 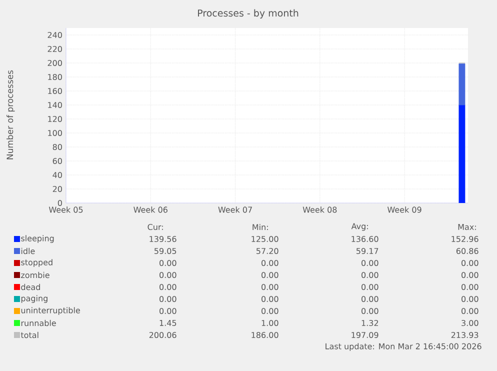 I want to click on text: 1.32, so click(x=370, y=323).